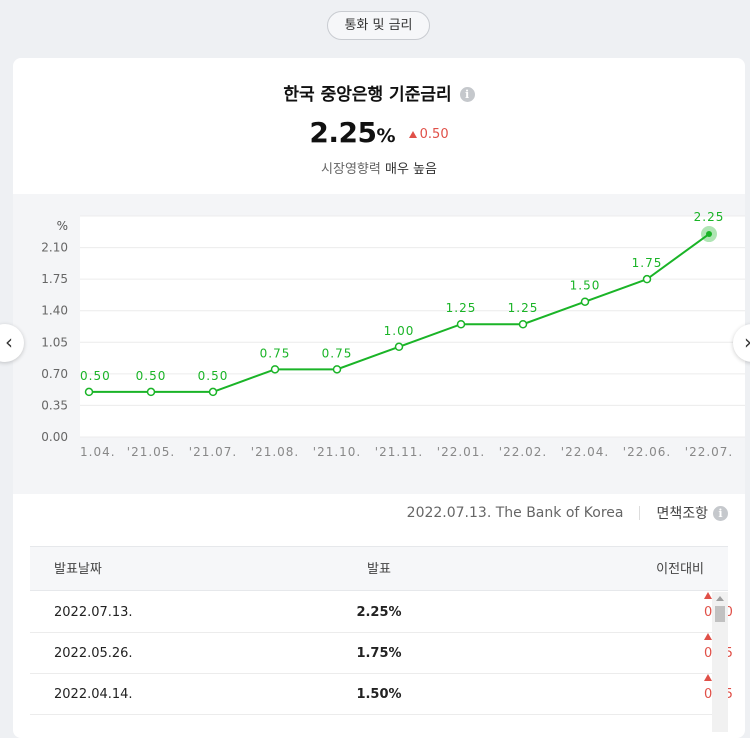 Image resolution: width=750 pixels, height=738 pixels. I want to click on rate-unit: %, so click(386, 136).